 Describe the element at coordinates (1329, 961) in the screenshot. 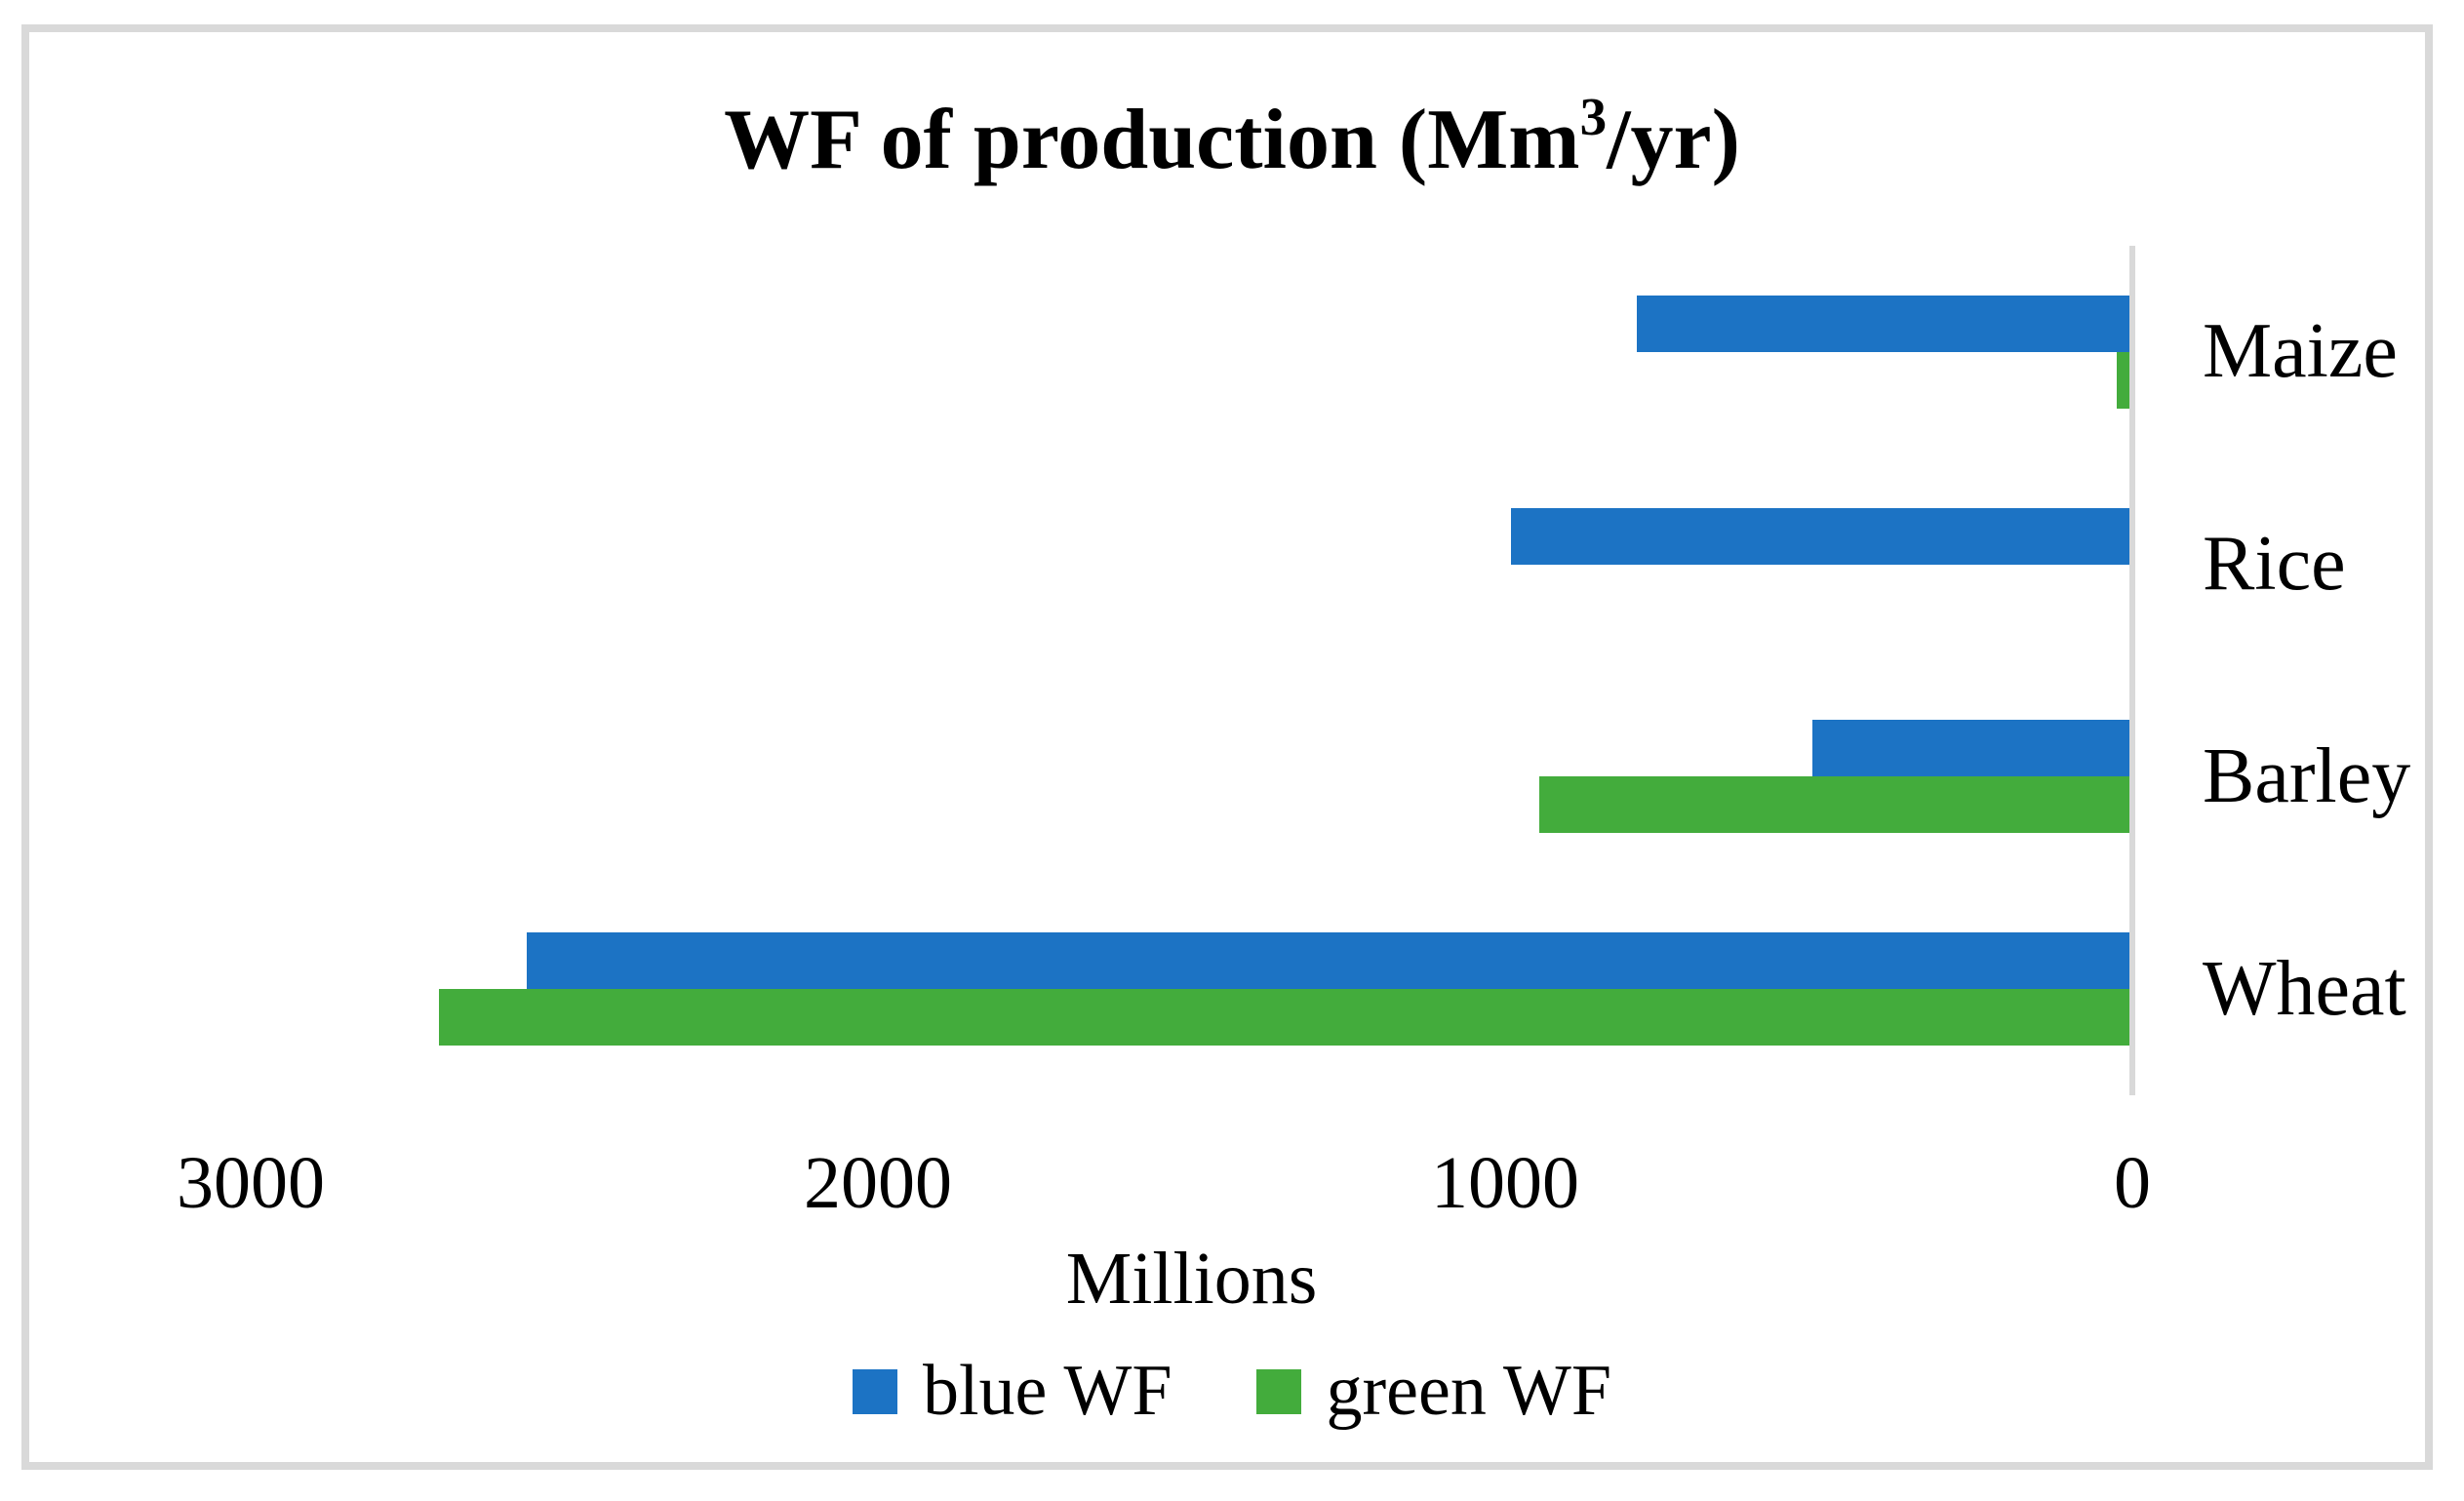

I see `blue-wf-bar-wheat` at that location.